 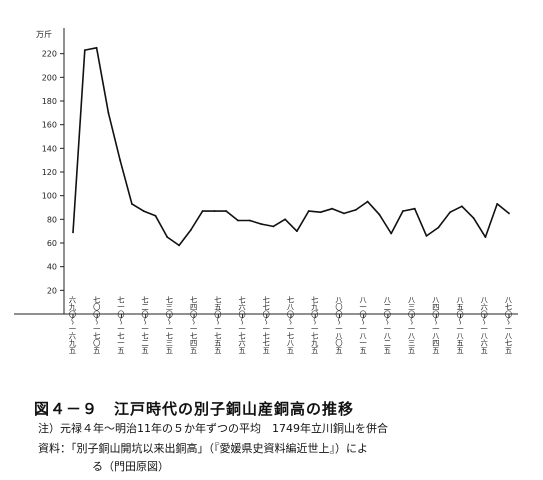 I want to click on x-tick-label: 八二〇〜一八二五, so click(x=387, y=325).